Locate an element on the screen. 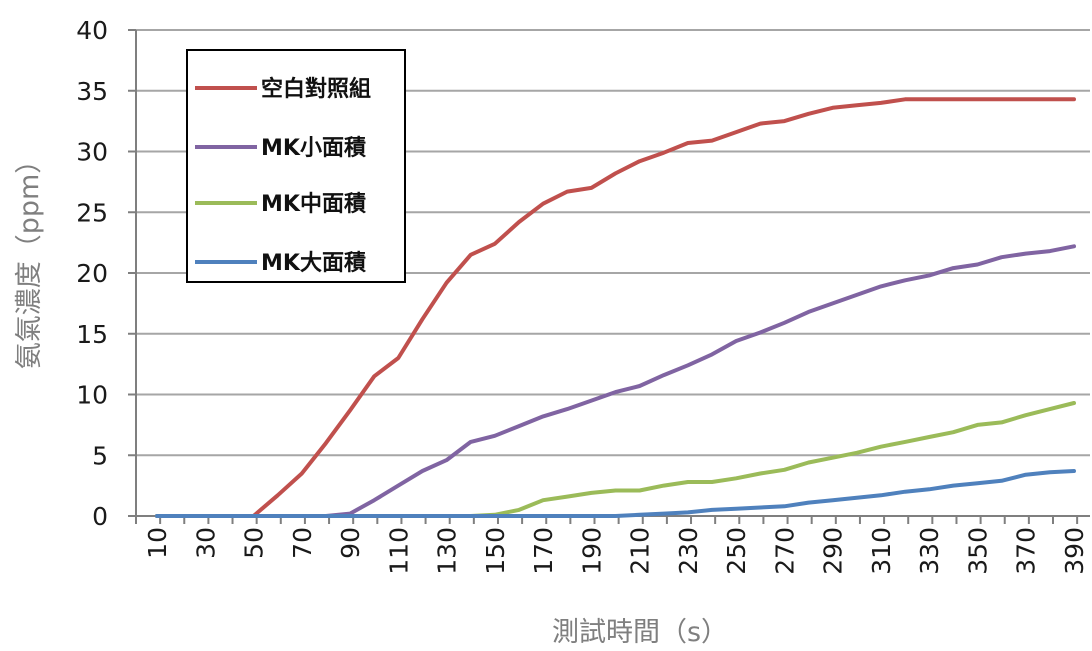 Image resolution: width=1092 pixels, height=651 pixels. x-tick-label: 170 is located at coordinates (543, 551).